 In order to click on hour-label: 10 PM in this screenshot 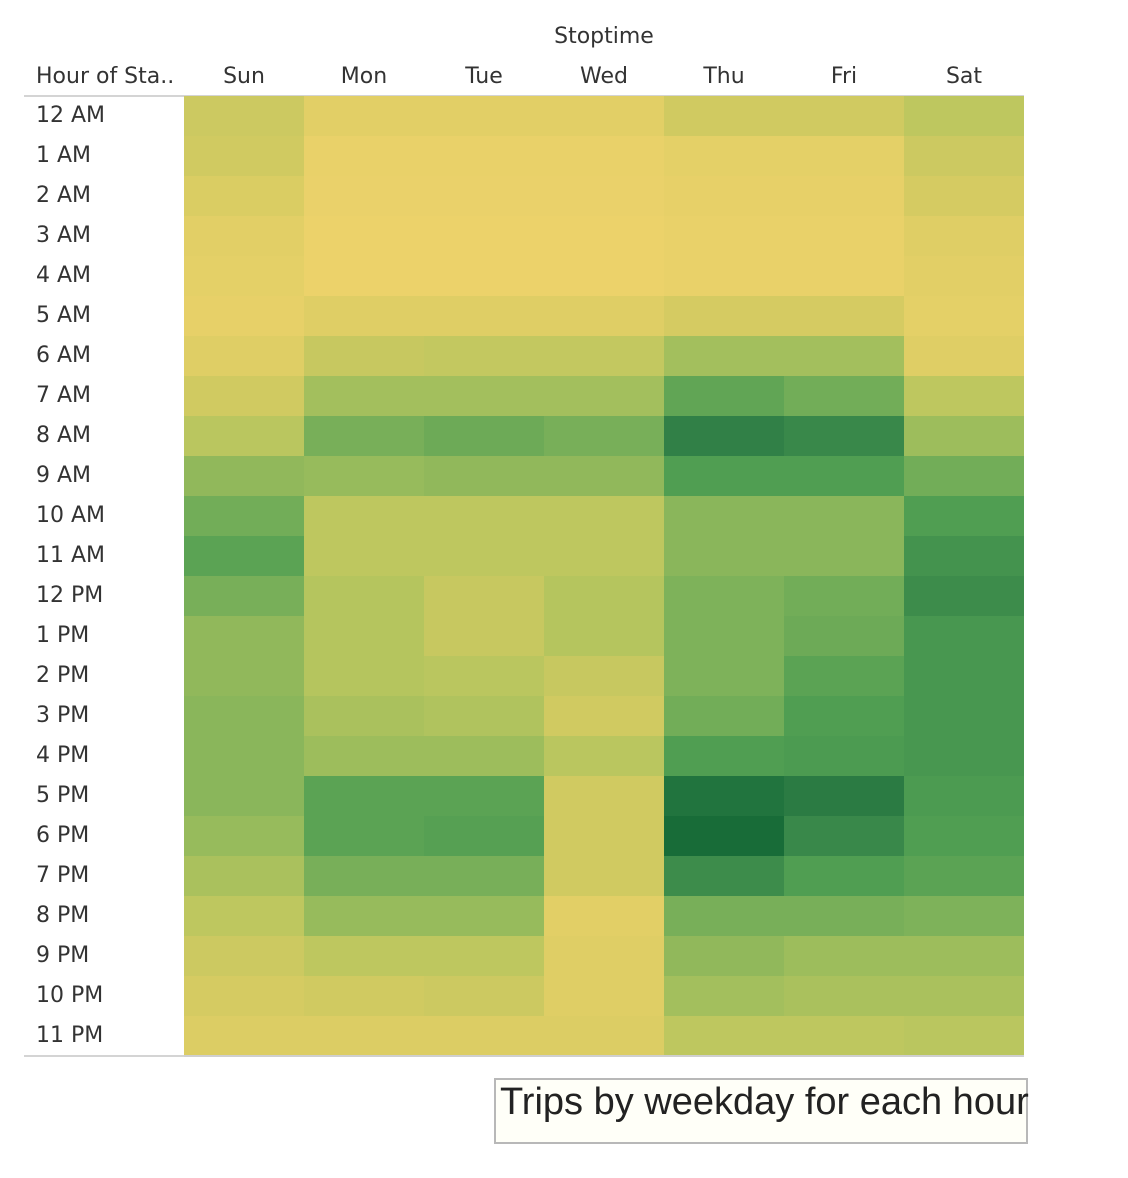, I will do `click(70, 995)`.